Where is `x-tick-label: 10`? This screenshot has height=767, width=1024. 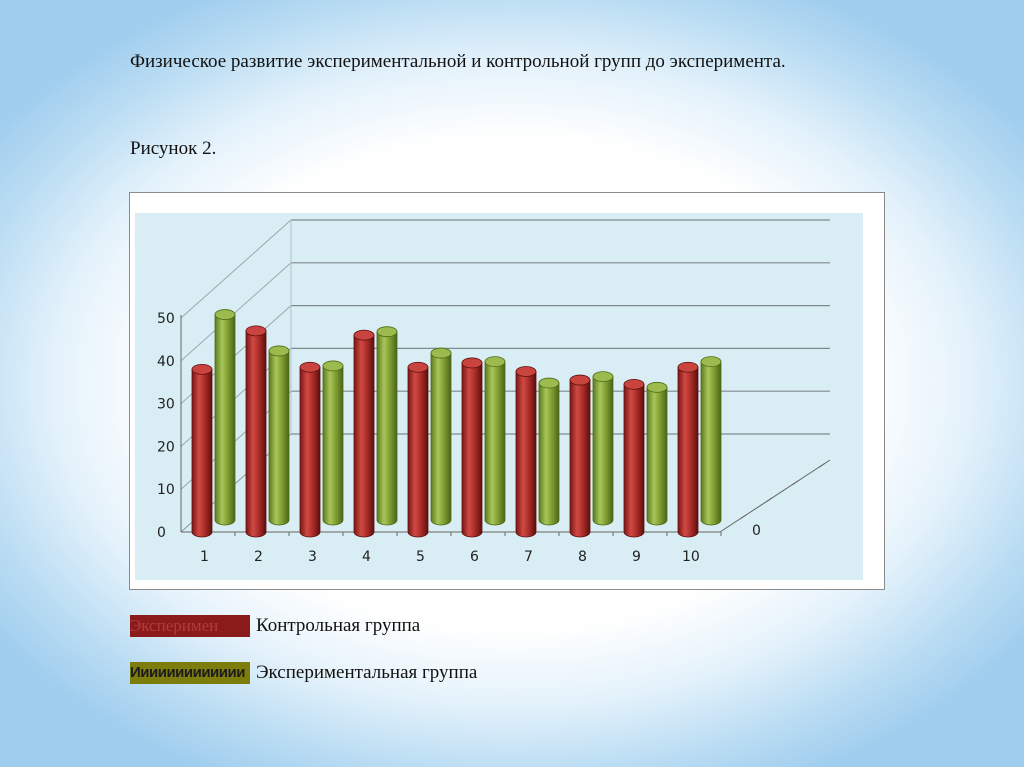
x-tick-label: 10 is located at coordinates (691, 557).